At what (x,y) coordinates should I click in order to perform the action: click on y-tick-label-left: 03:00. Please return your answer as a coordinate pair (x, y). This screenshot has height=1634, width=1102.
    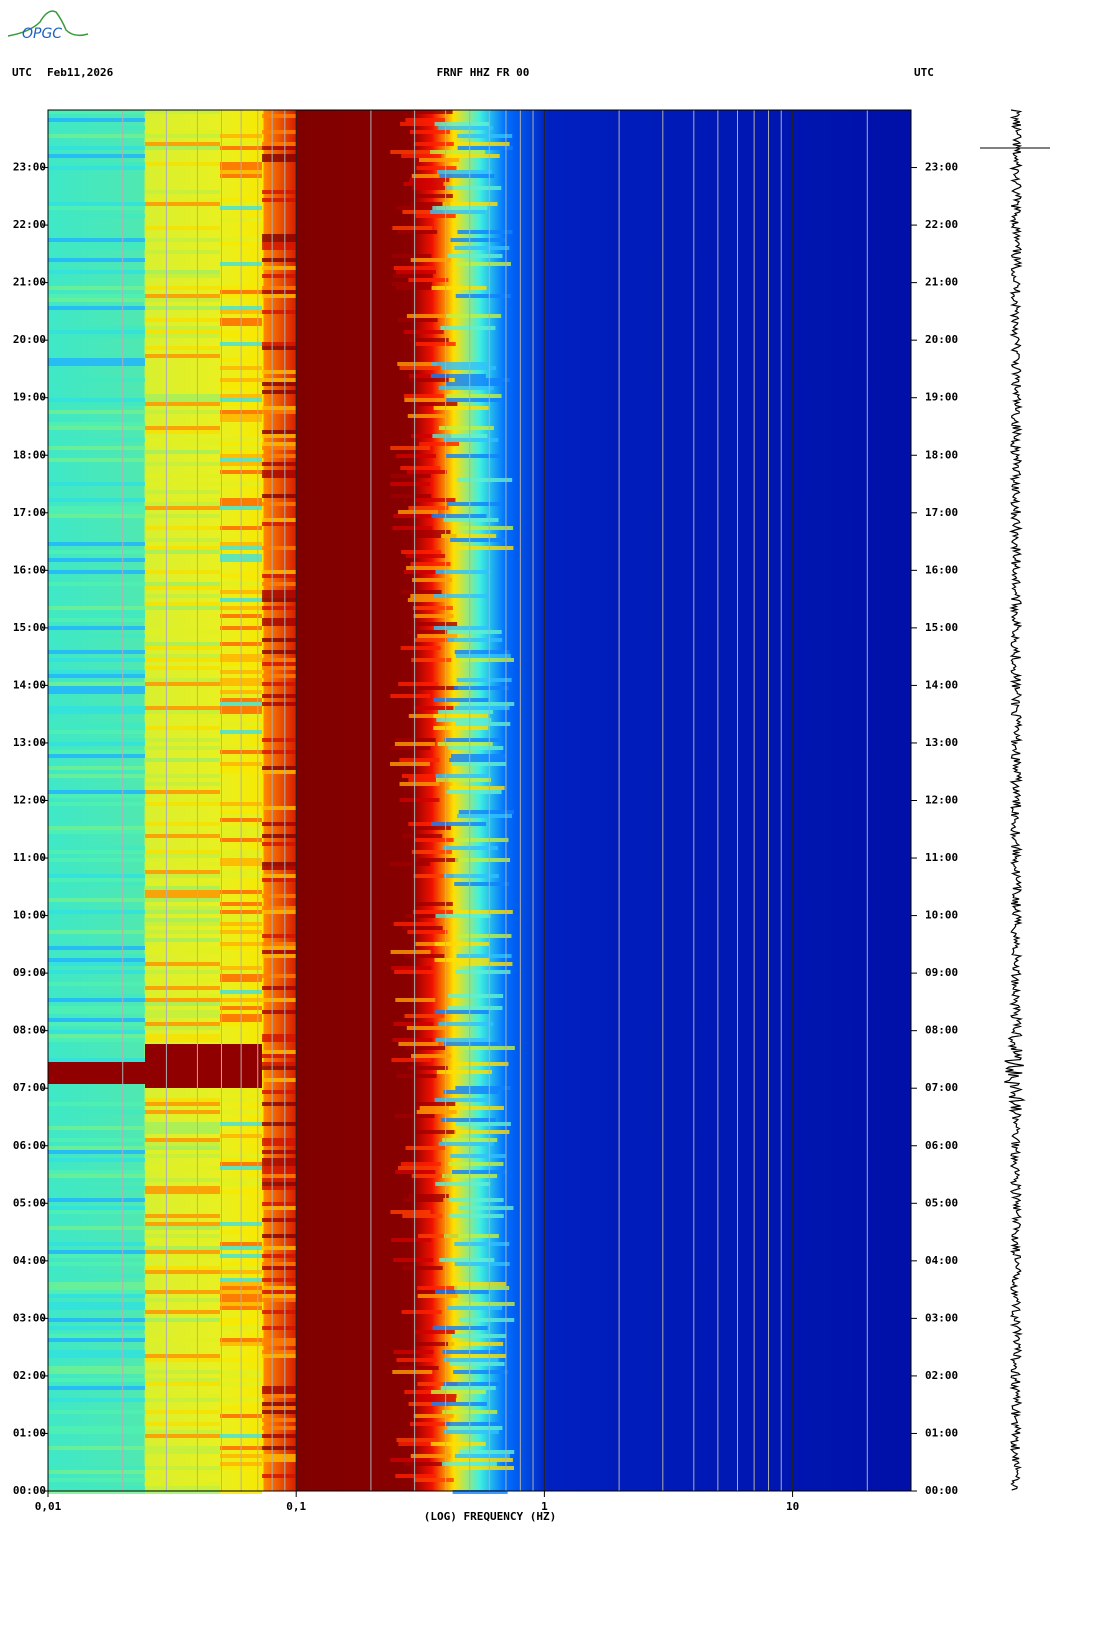
    Looking at the image, I should click on (29, 1317).